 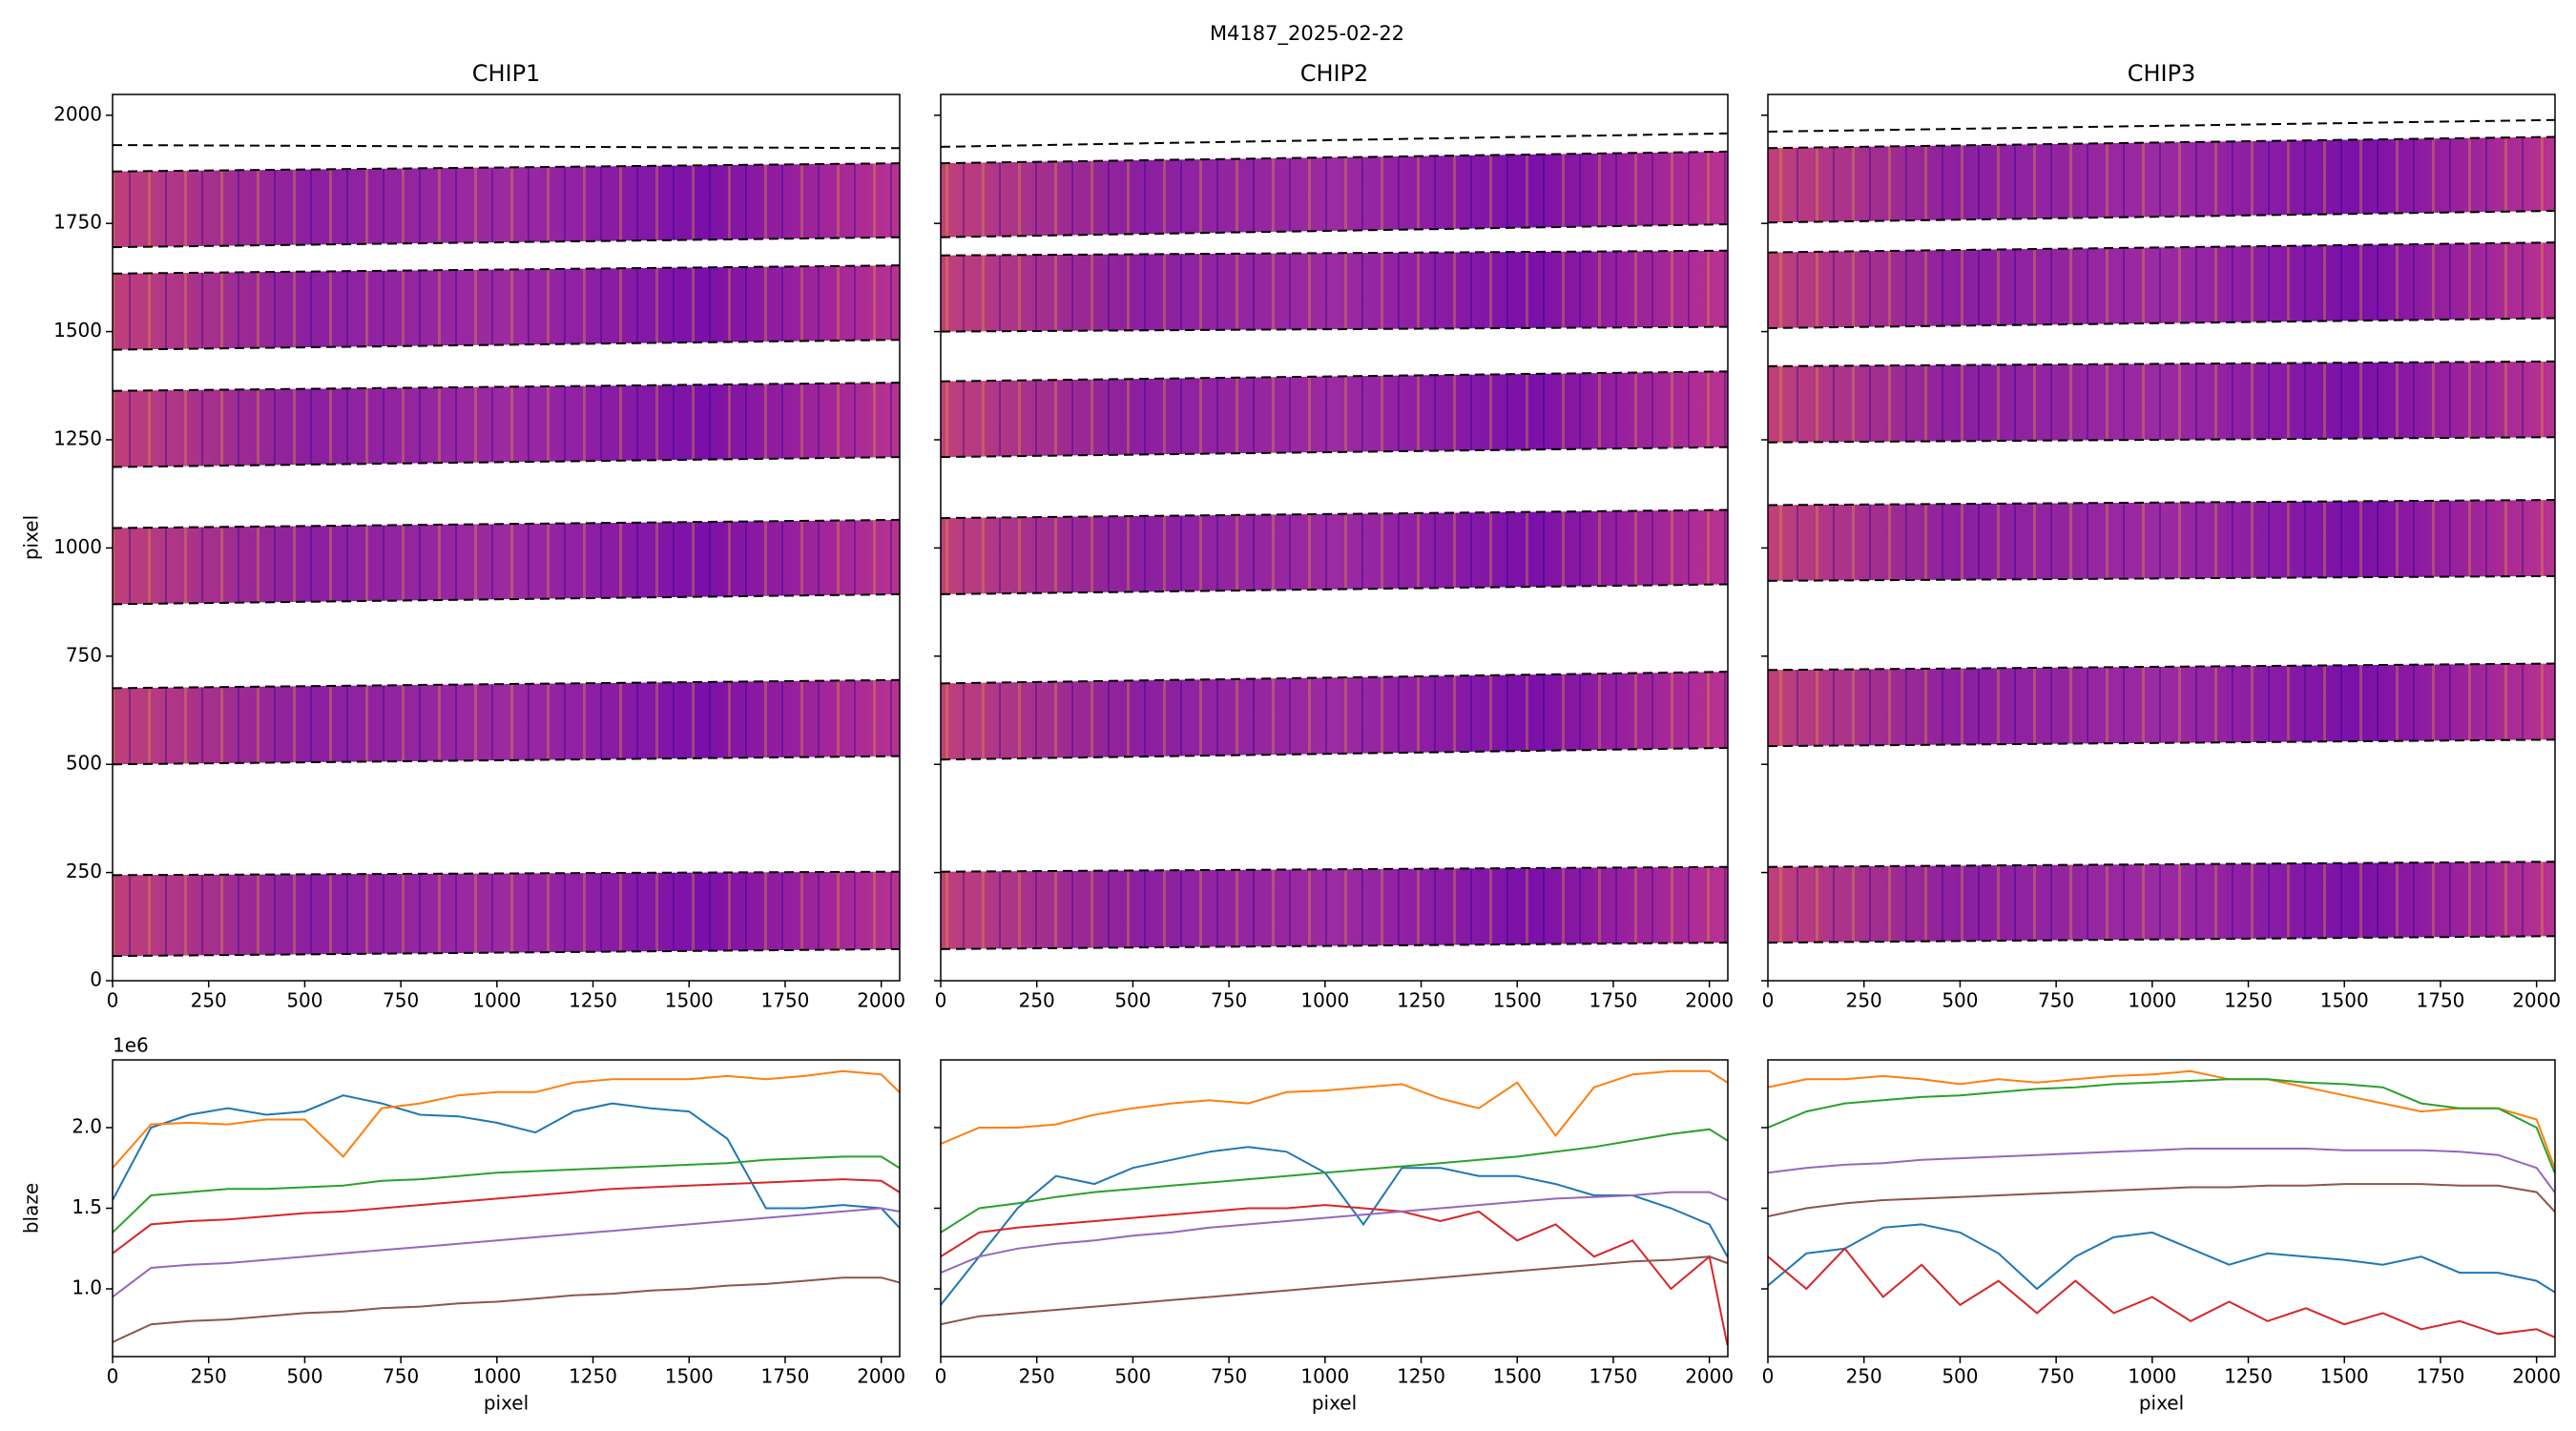 What do you see at coordinates (1307, 34) in the screenshot?
I see `figure-title: M4187_2025-02-22` at bounding box center [1307, 34].